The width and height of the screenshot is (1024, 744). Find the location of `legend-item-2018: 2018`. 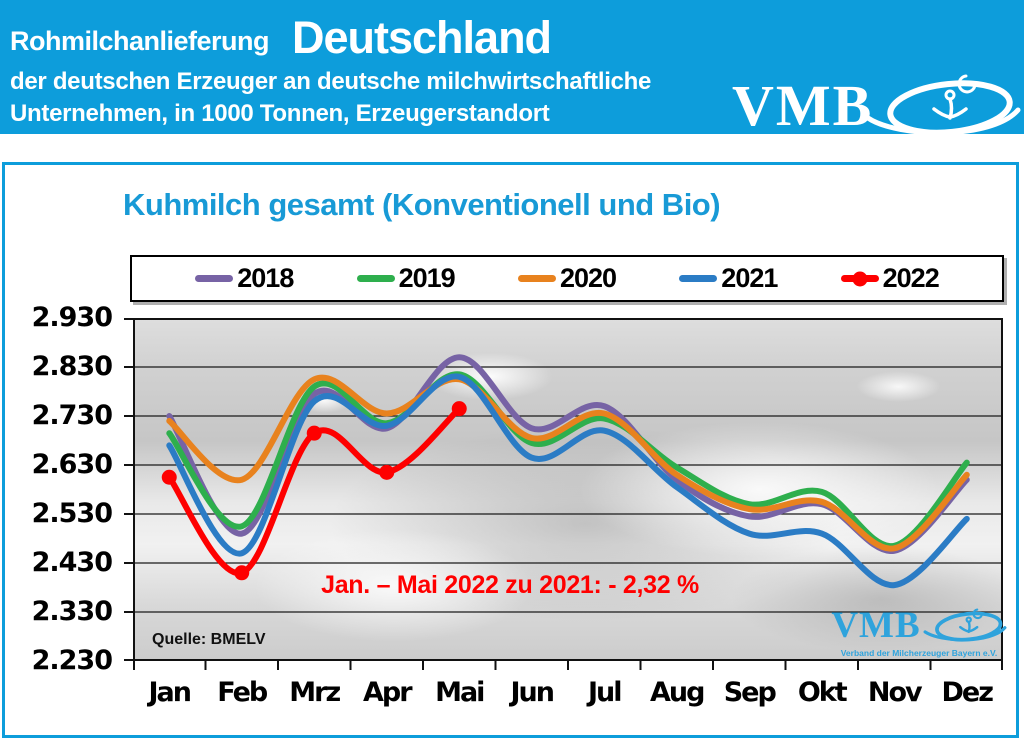

legend-item-2018: 2018 is located at coordinates (244, 278).